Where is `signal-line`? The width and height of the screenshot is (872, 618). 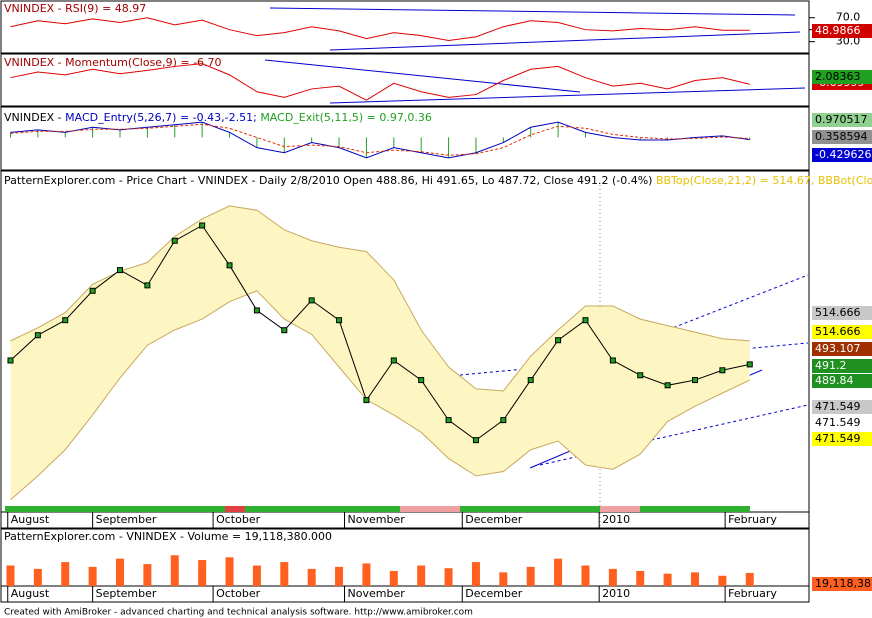 signal-line is located at coordinates (380, 139).